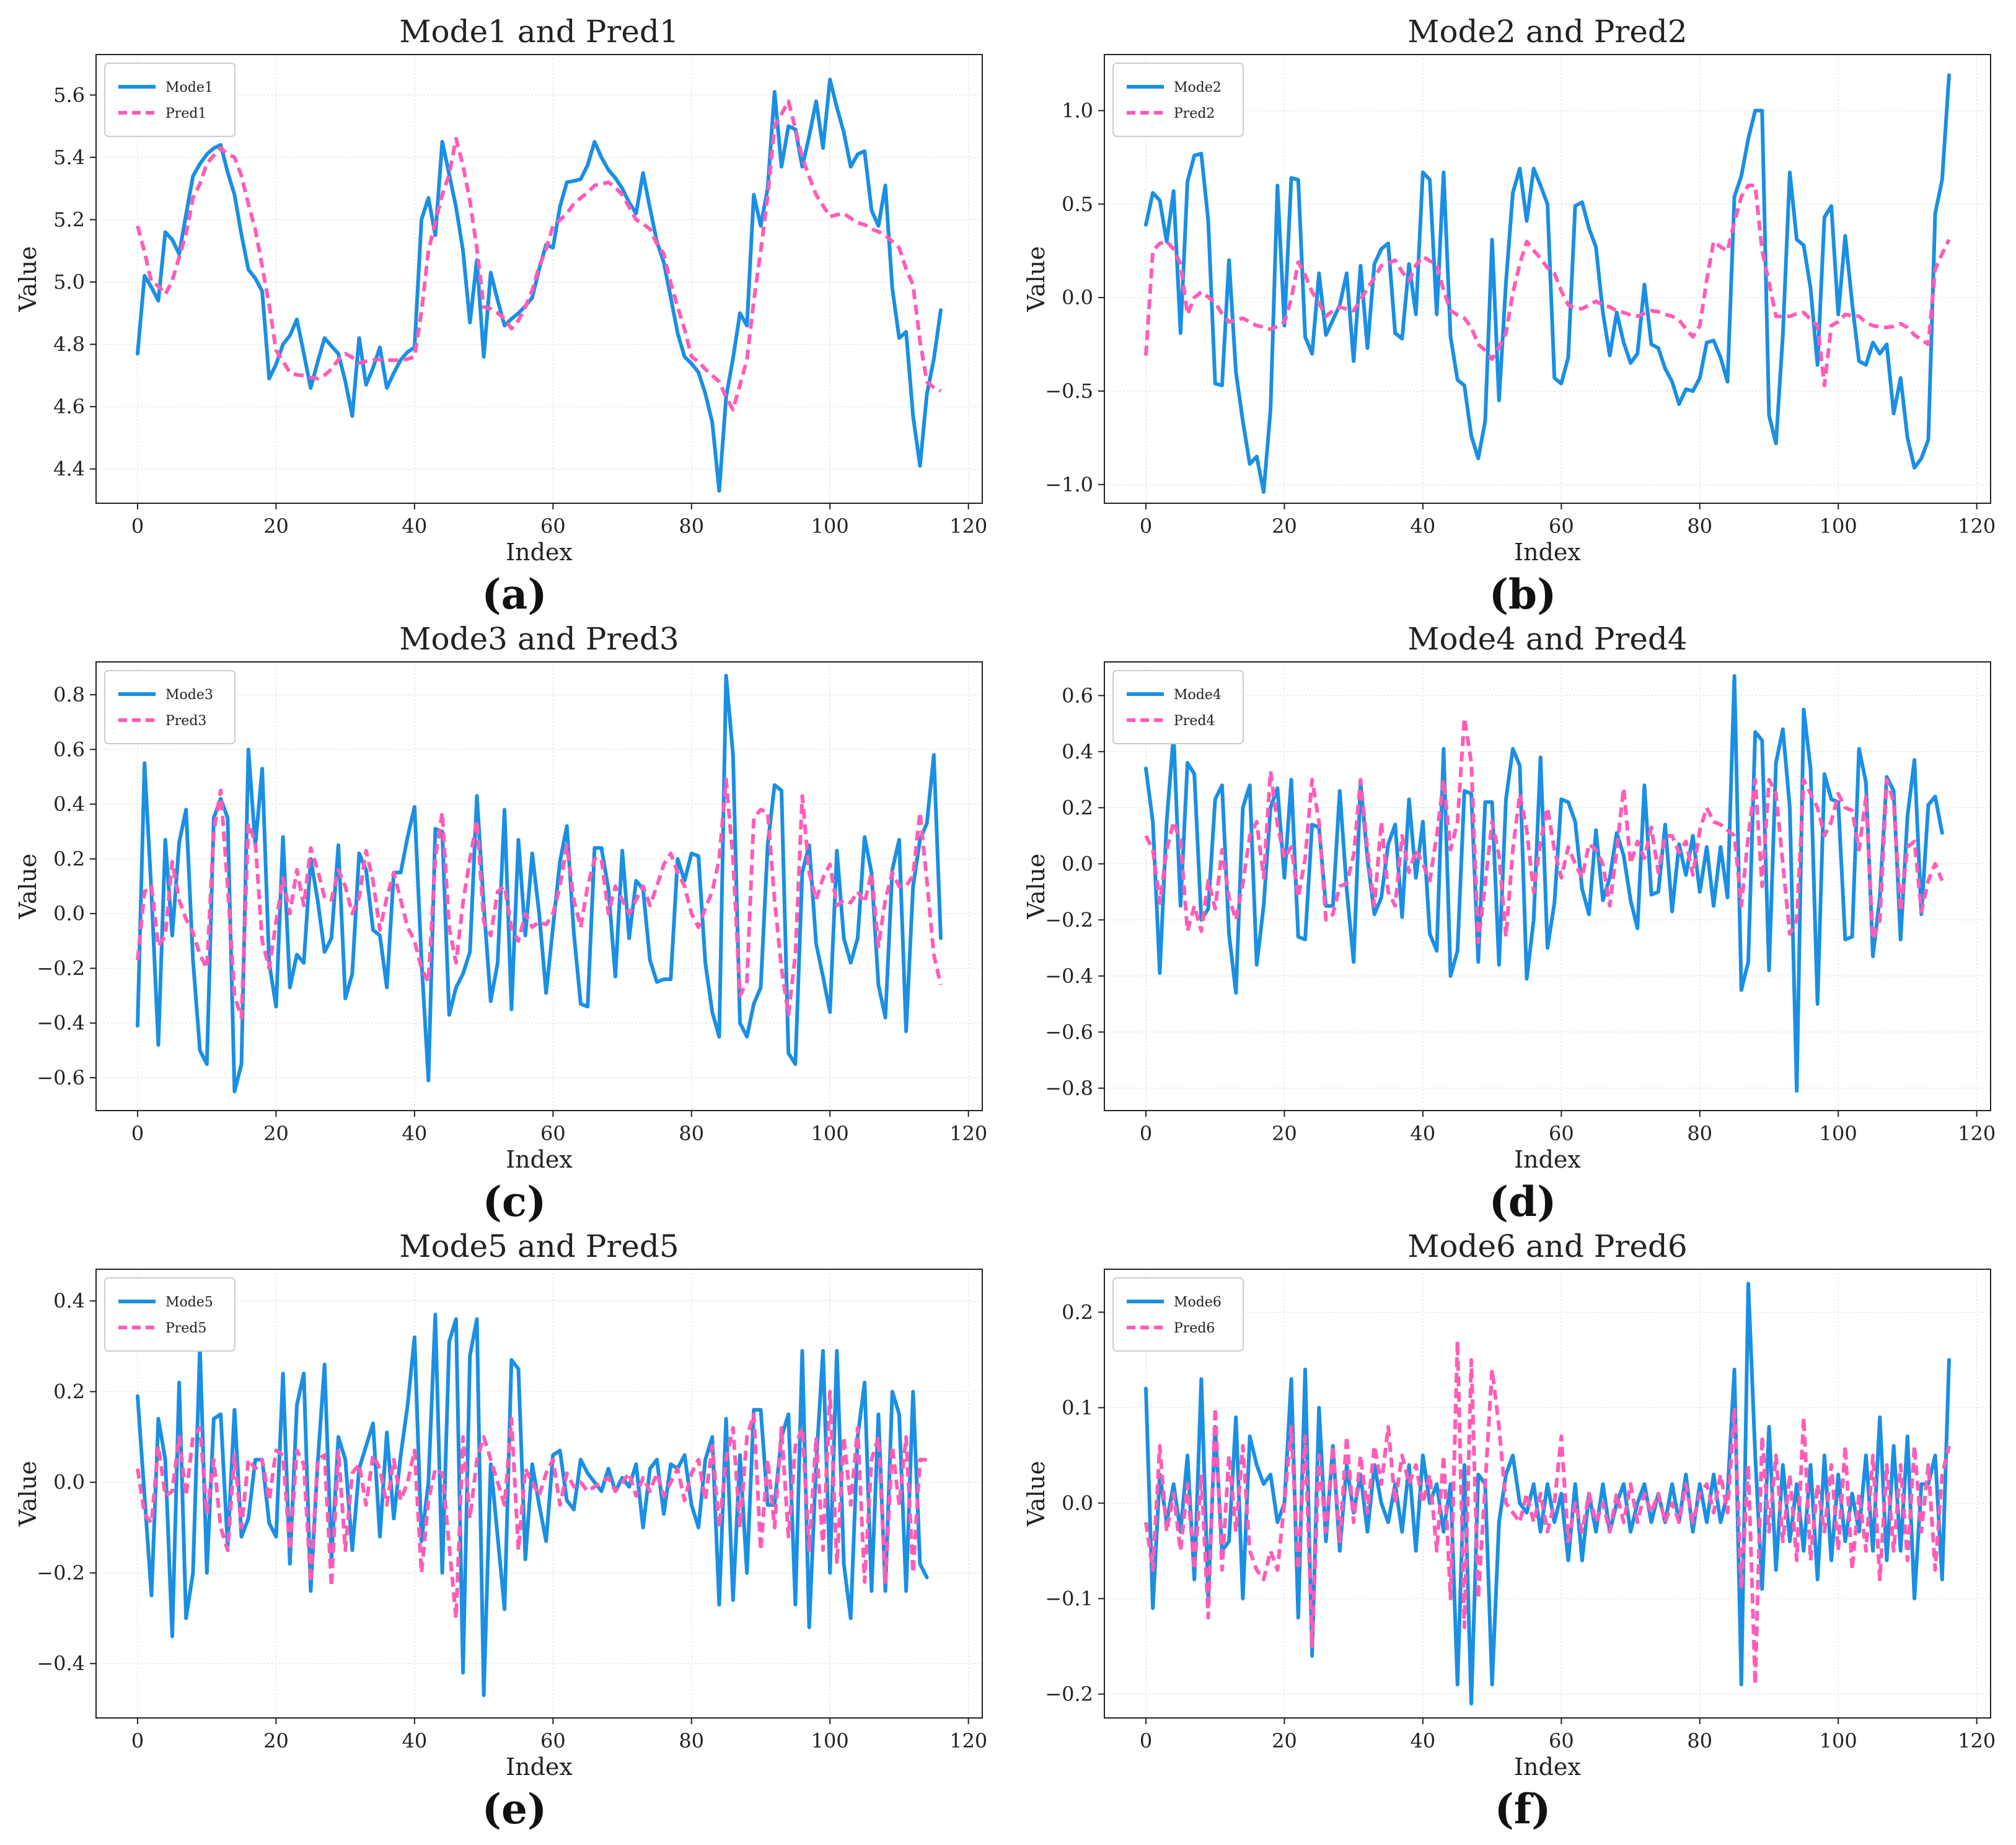 The image size is (2016, 1845). What do you see at coordinates (1194, 721) in the screenshot?
I see `legend-label-pred4: Pred4` at bounding box center [1194, 721].